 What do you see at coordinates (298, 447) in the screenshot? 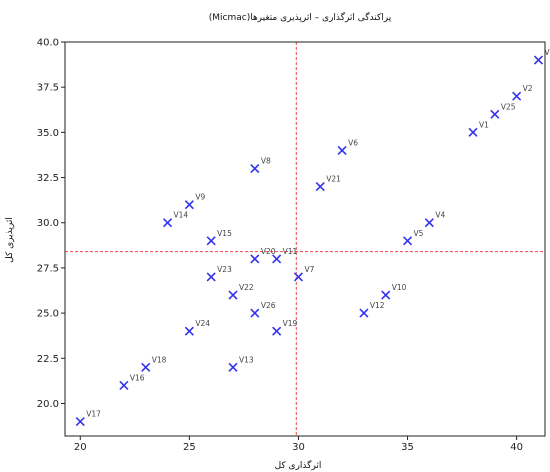
I see `x-tick-label: 30` at bounding box center [298, 447].